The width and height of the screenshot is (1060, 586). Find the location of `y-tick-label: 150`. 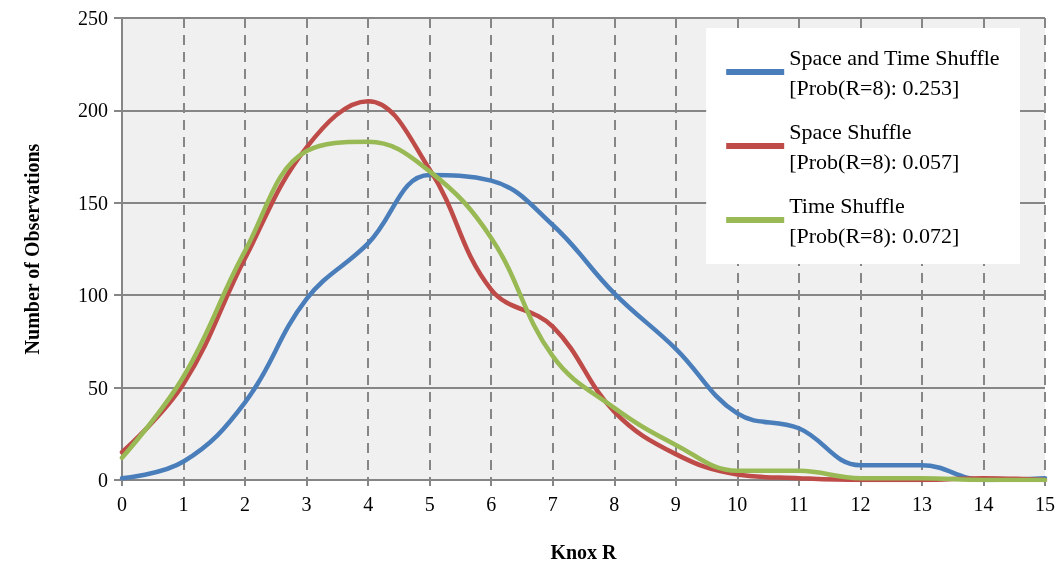

y-tick-label: 150 is located at coordinates (93, 202).